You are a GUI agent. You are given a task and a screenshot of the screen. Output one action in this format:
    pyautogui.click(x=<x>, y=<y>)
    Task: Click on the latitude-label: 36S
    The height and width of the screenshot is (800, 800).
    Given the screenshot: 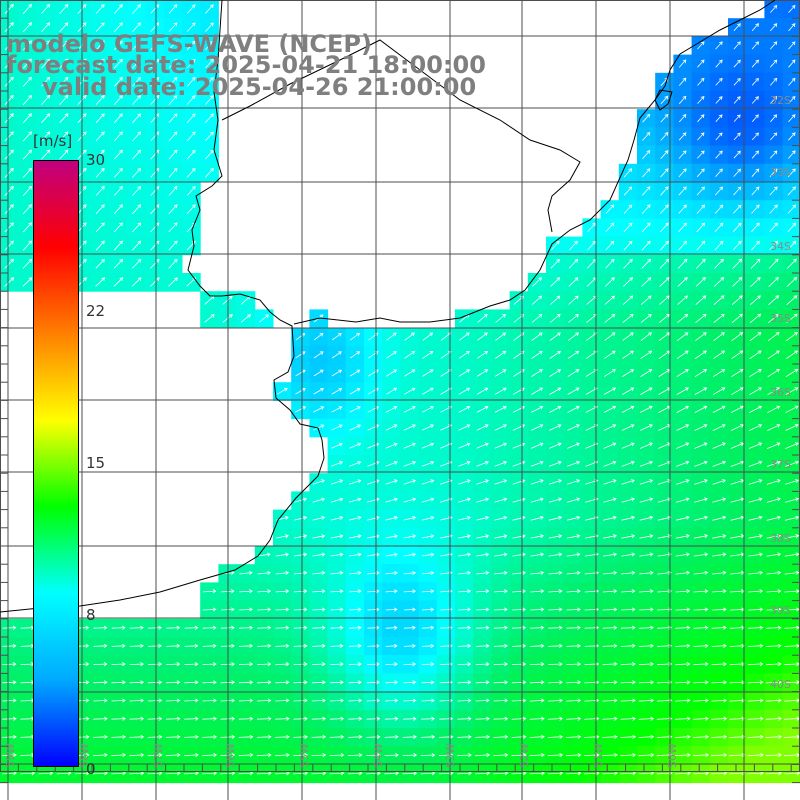 What is the action you would take?
    pyautogui.click(x=780, y=392)
    